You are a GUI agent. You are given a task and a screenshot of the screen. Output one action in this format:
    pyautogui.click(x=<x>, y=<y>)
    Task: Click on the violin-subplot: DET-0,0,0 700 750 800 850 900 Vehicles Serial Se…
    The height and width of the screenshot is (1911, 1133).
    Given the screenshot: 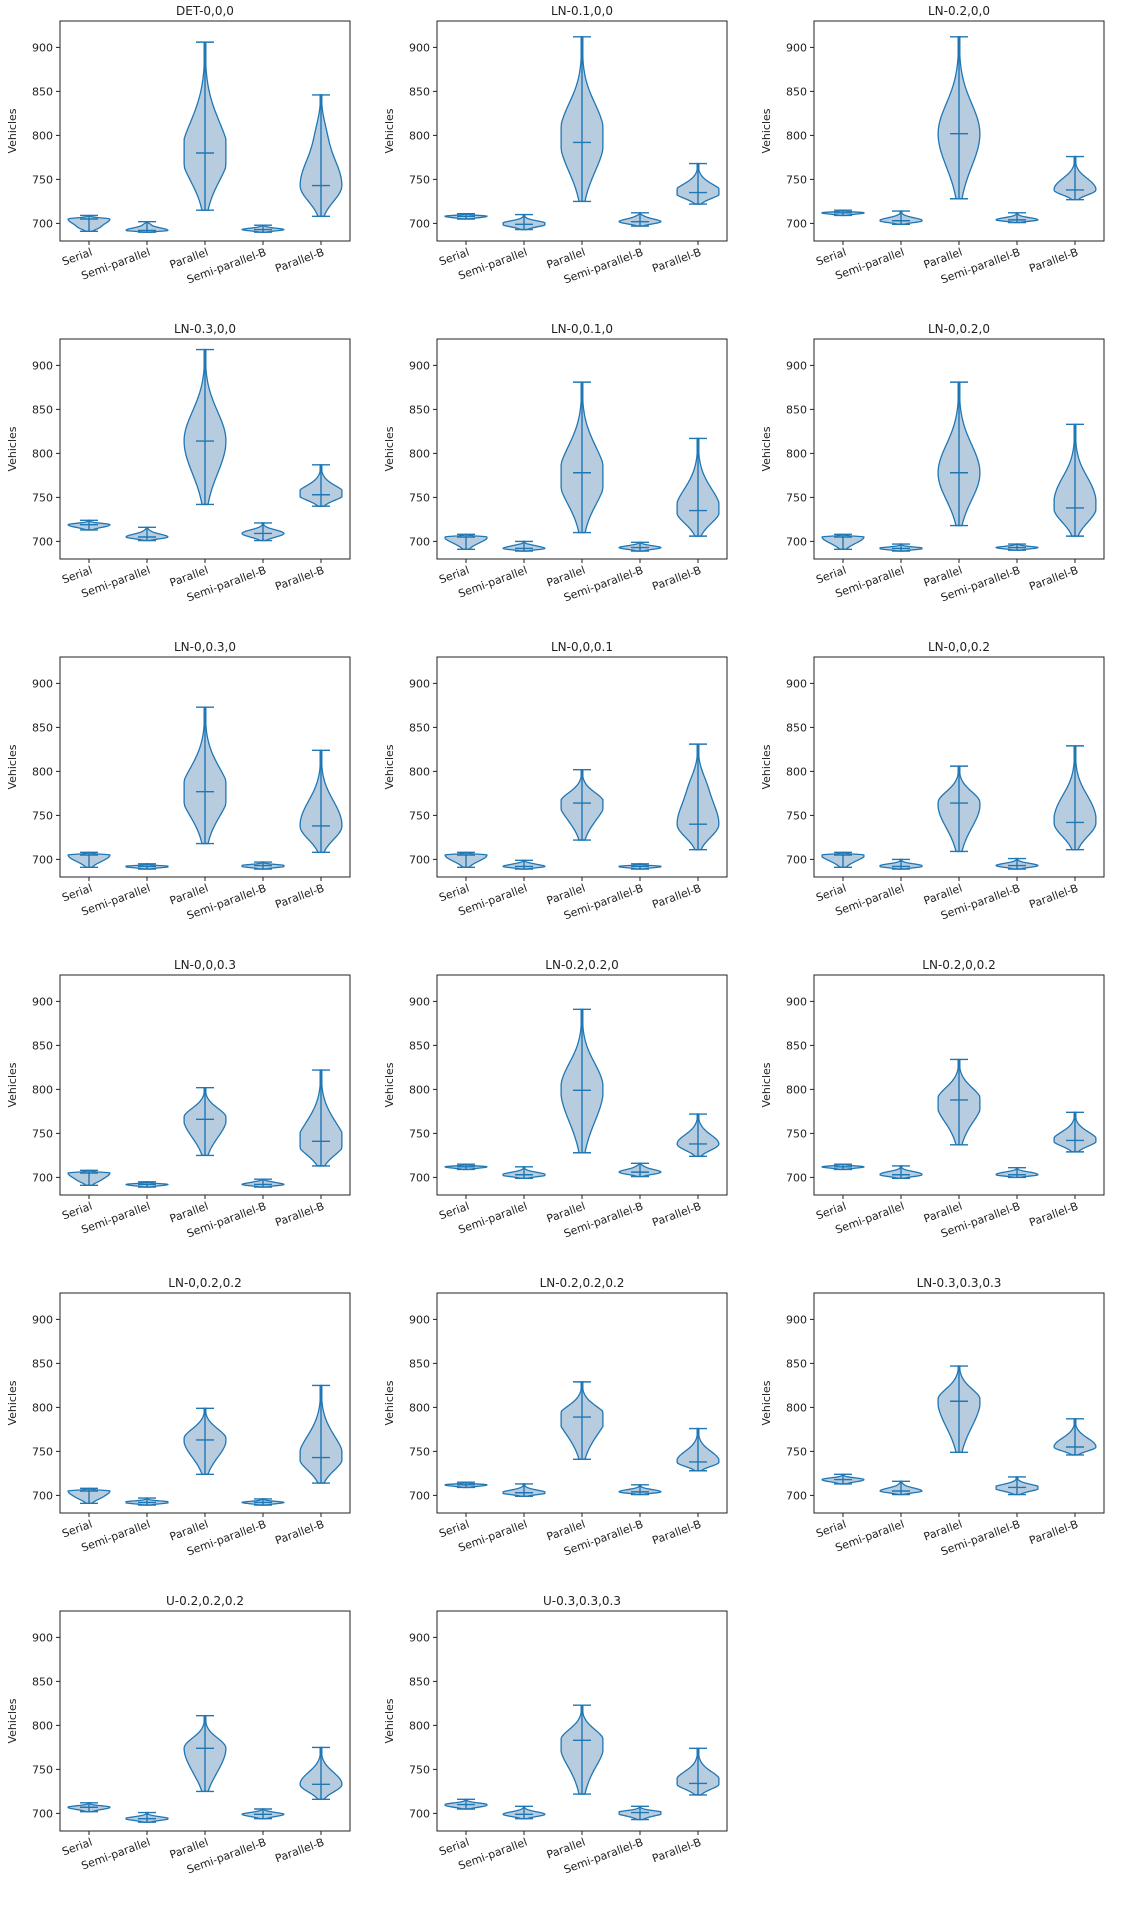 What is the action you would take?
    pyautogui.click(x=188, y=162)
    